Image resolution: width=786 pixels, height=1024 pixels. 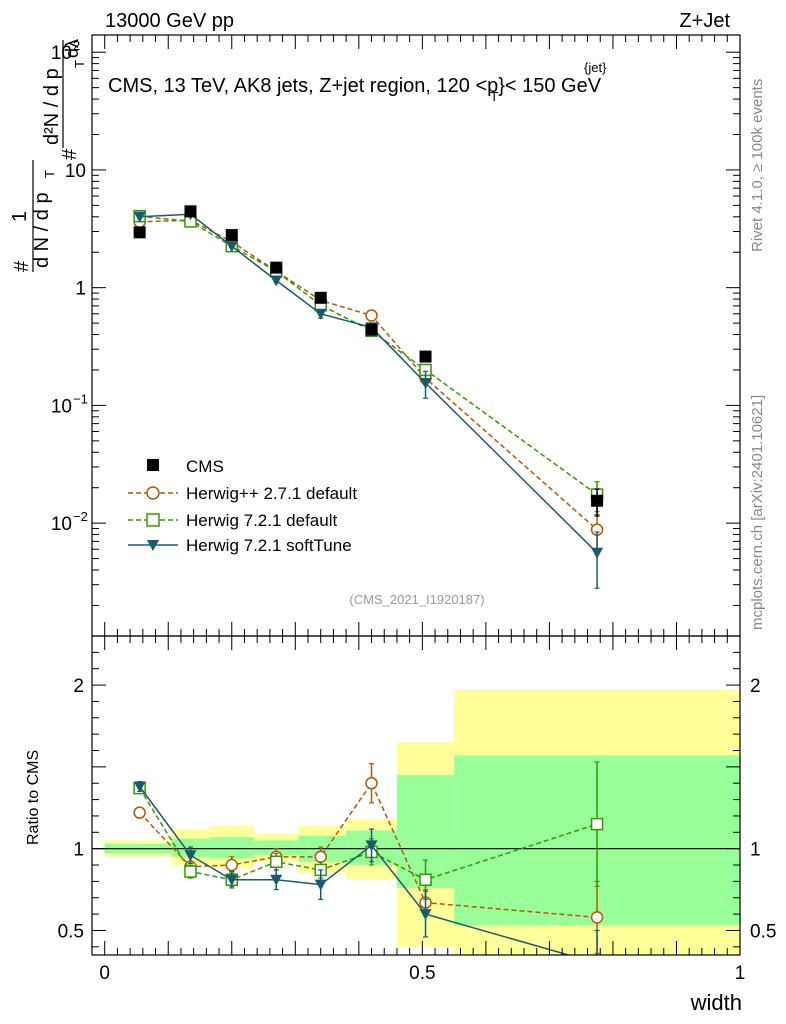 What do you see at coordinates (70, 154) in the screenshot?
I see `ylabel-hash-2: #` at bounding box center [70, 154].